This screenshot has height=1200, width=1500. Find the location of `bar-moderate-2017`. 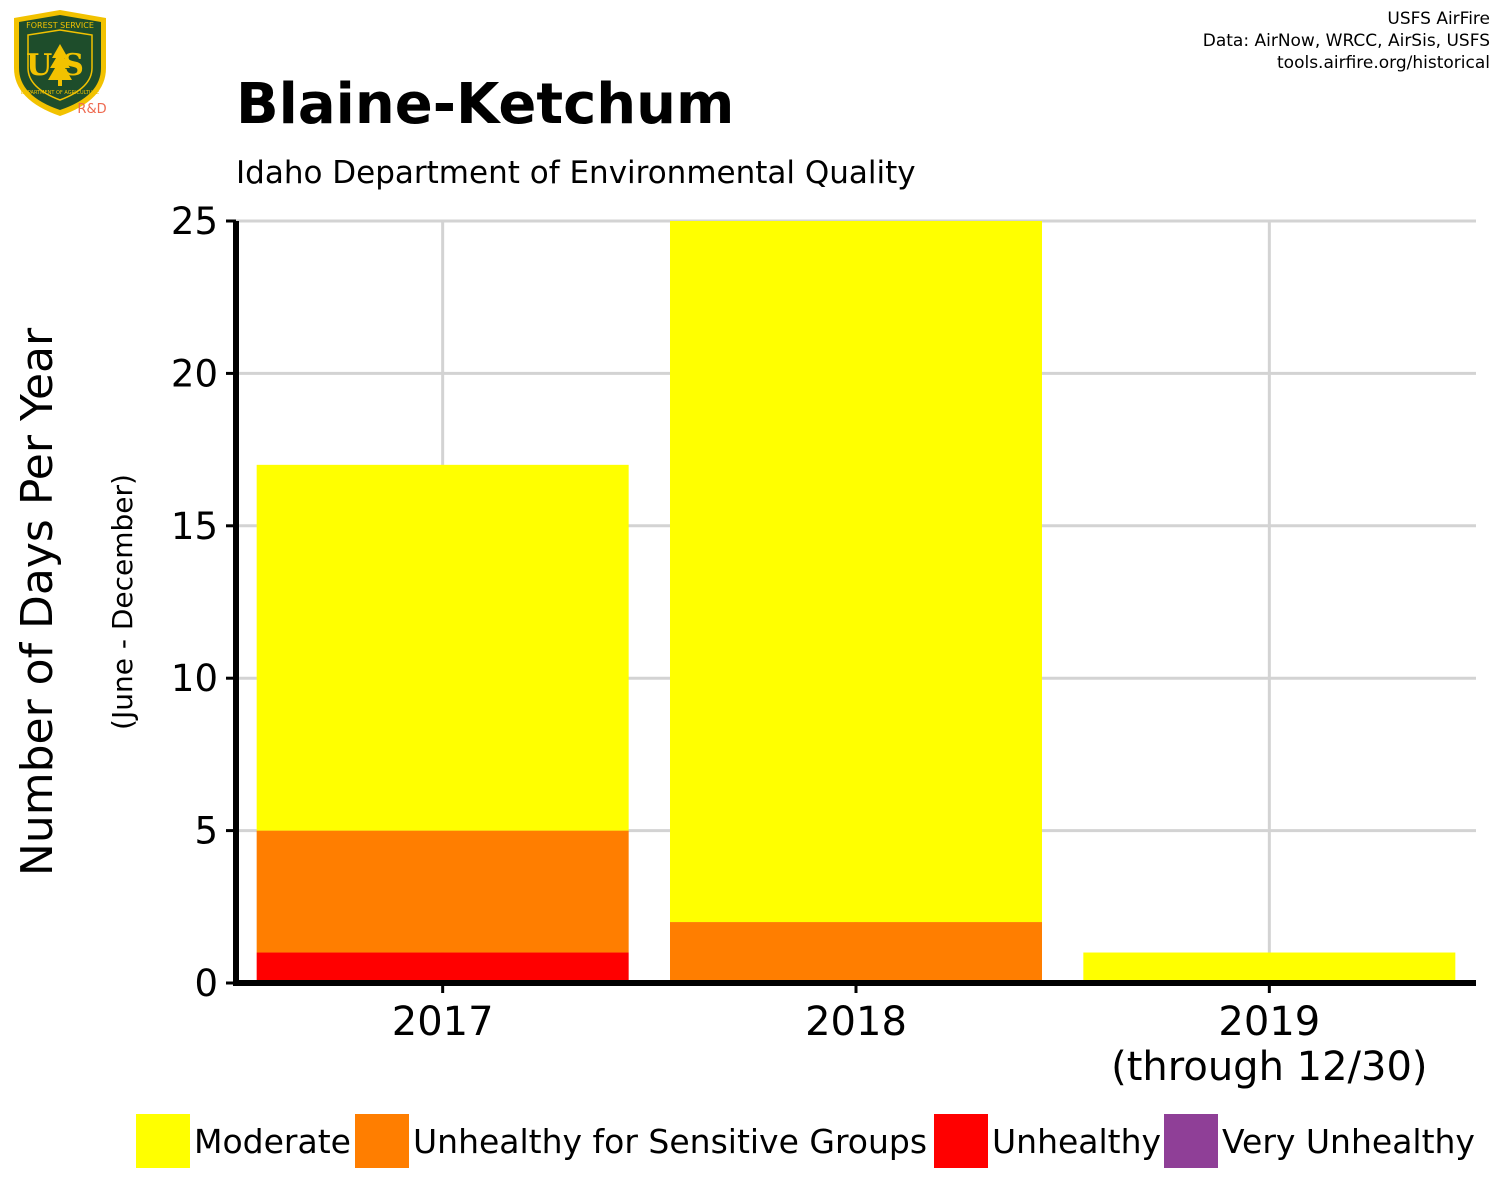

bar-moderate-2017 is located at coordinates (442, 647).